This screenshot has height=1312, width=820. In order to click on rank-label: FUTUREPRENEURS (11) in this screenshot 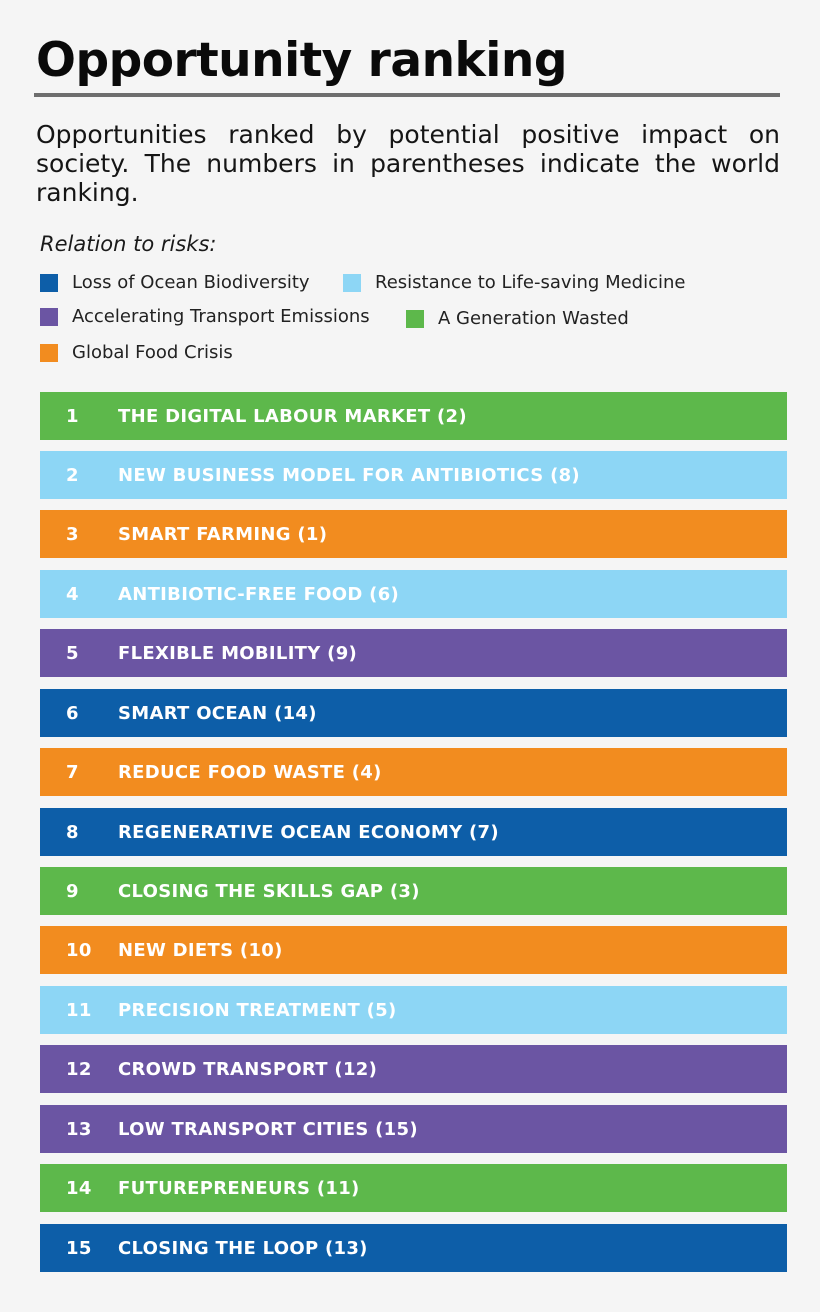, I will do `click(239, 1188)`.